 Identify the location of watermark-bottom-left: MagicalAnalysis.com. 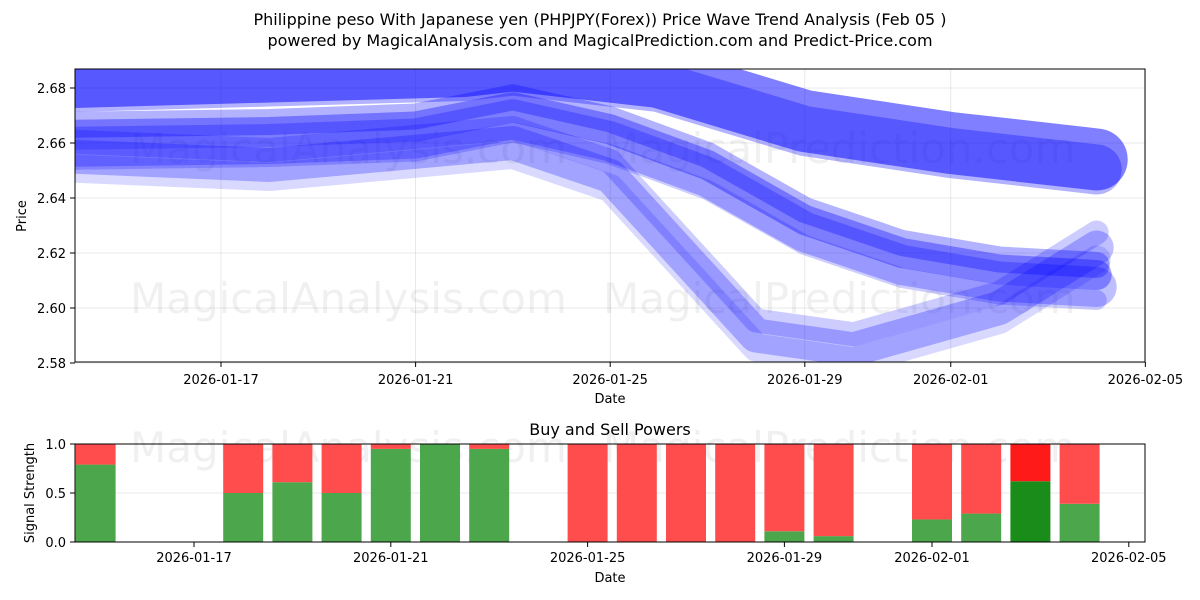
(348, 298).